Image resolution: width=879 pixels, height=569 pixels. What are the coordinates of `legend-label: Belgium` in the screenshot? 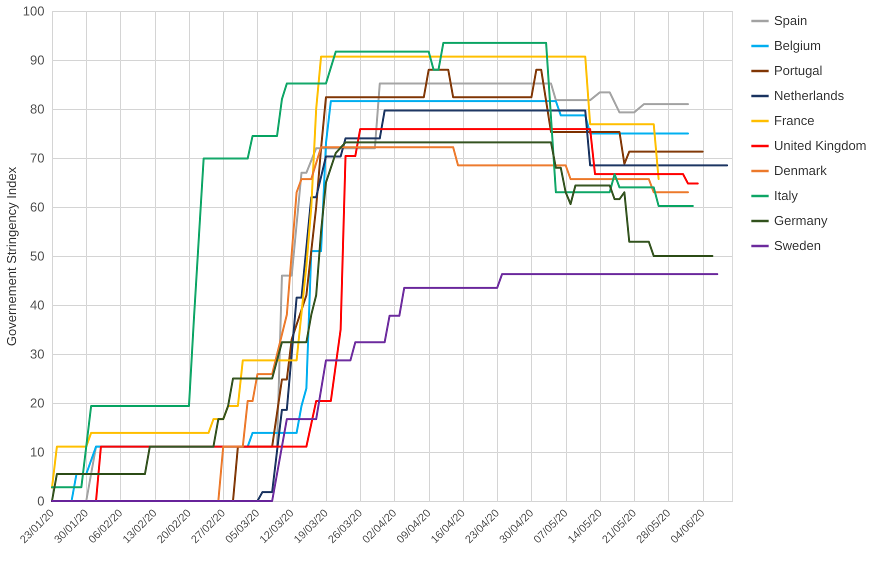 It's located at (797, 45).